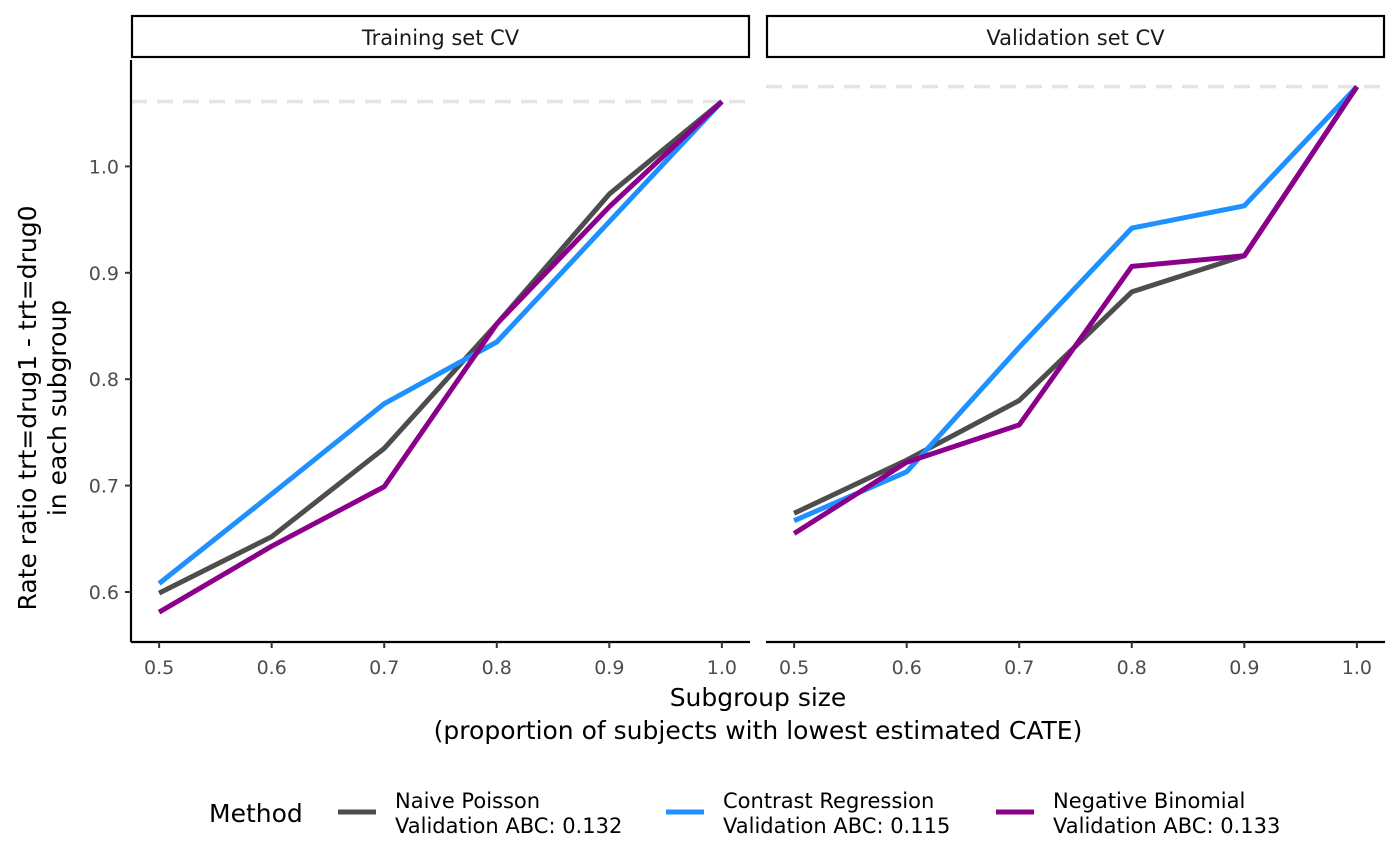 The height and width of the screenshot is (865, 1400). Describe the element at coordinates (1149, 801) in the screenshot. I see `legend-label: Negative Binomial` at that location.